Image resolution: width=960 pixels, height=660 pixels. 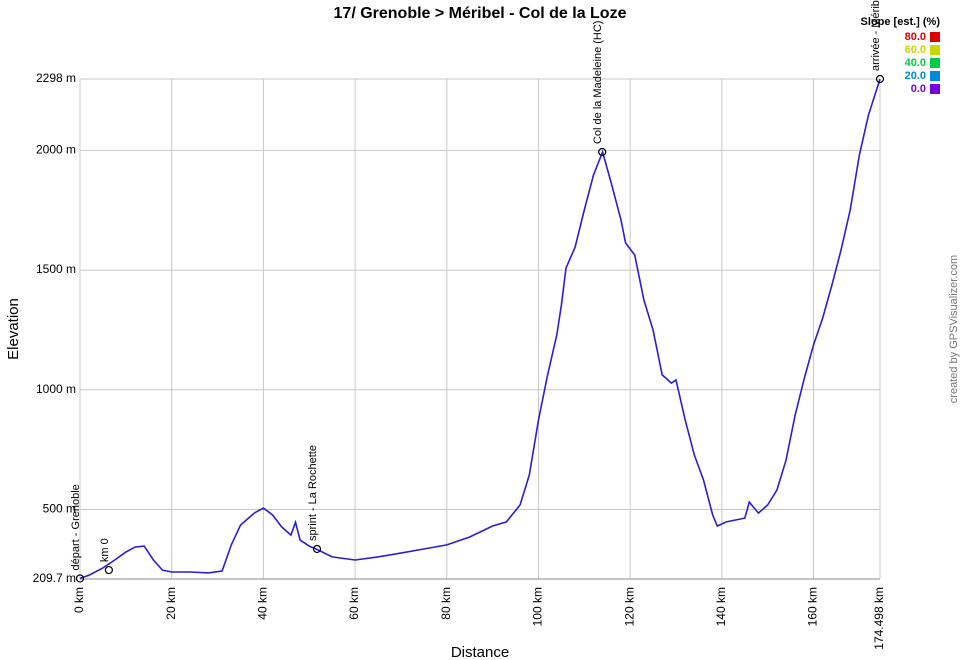 I want to click on x-axis-title: Distance, so click(x=480, y=652).